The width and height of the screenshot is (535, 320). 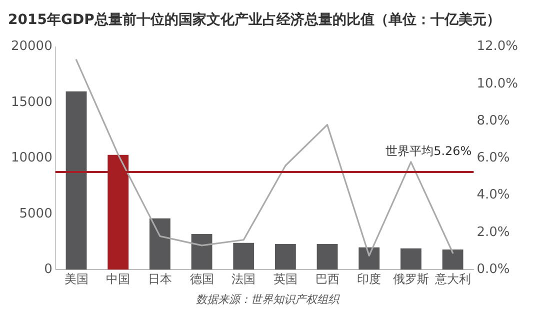 I want to click on y2-tick-label: 8.0%, so click(x=493, y=120).